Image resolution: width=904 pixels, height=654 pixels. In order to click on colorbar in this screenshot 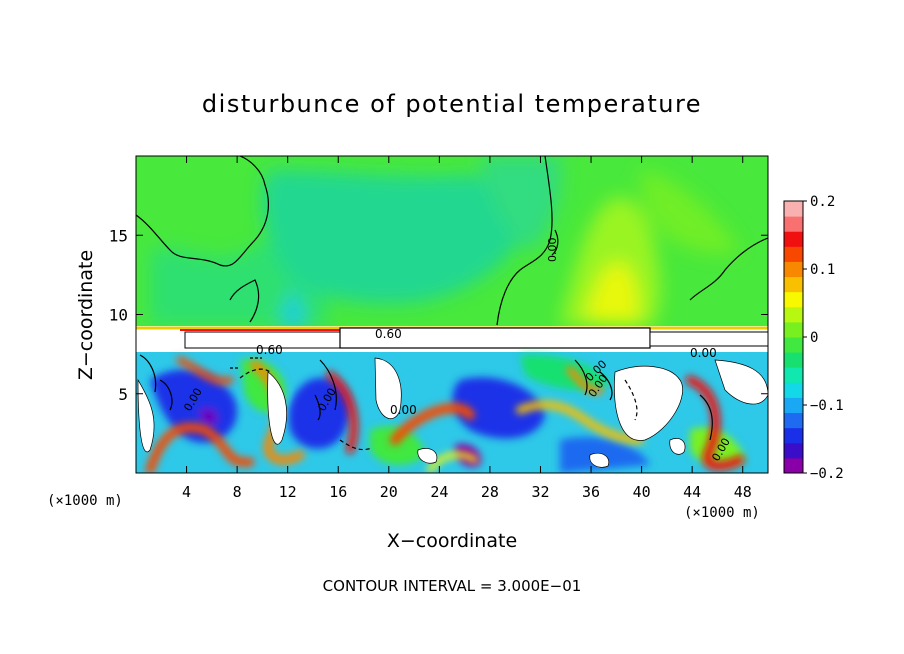, I will do `click(793, 337)`.